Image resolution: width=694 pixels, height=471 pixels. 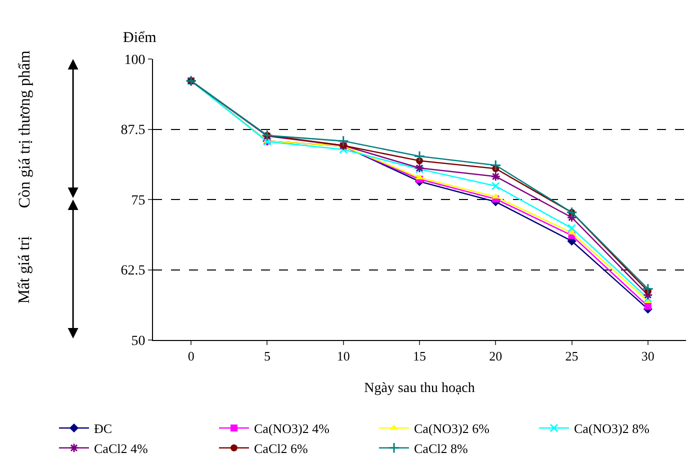 What do you see at coordinates (419, 388) in the screenshot?
I see `x-axis-title: Ngày sau thu hoạch` at bounding box center [419, 388].